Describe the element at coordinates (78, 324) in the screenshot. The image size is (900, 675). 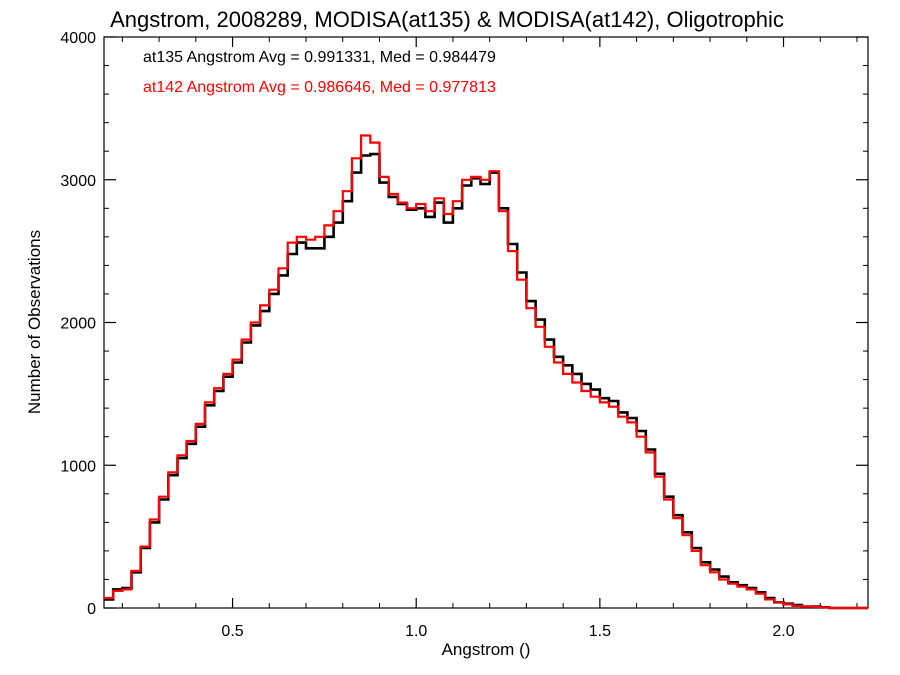
I see `y-tick-label: 2000` at that location.